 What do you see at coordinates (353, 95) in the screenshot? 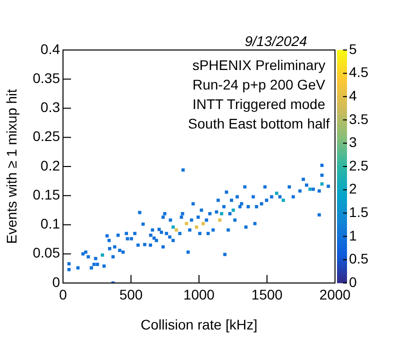
I see `color-bar-label: 4` at bounding box center [353, 95].